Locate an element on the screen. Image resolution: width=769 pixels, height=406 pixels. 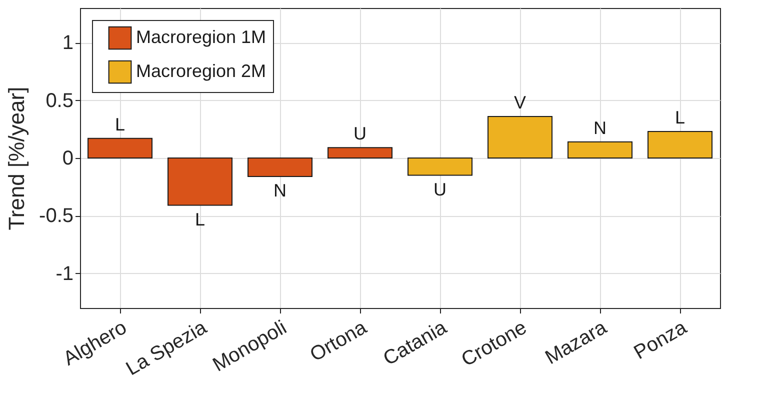
y-tick-label: -1 is located at coordinates (65, 273).